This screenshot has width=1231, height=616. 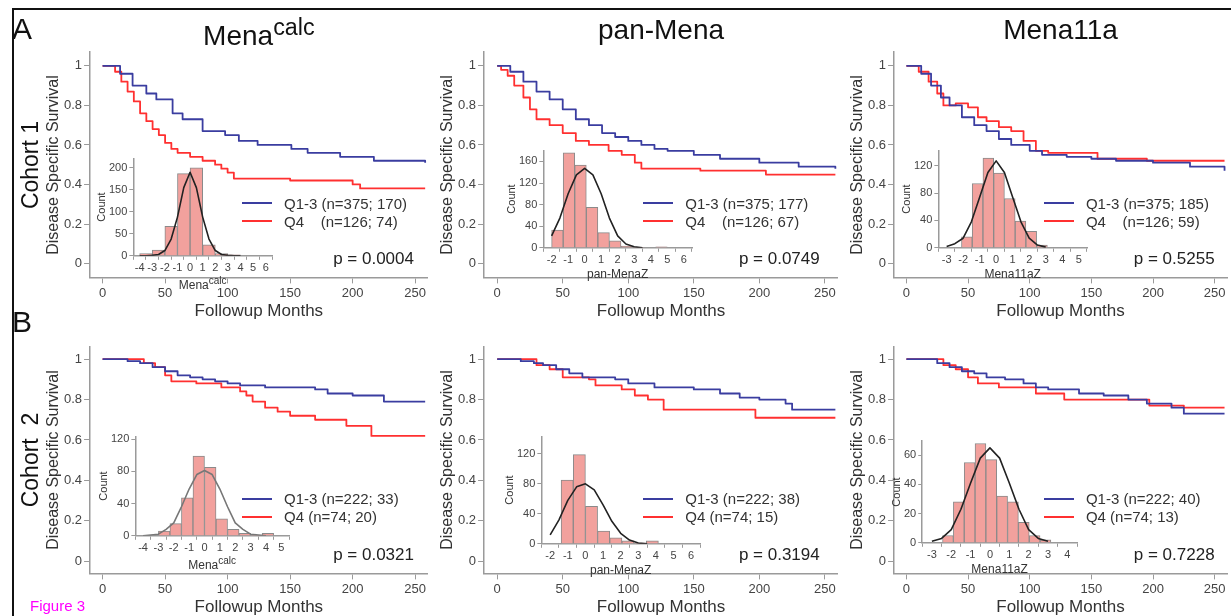 I want to click on text: B, so click(x=22, y=321).